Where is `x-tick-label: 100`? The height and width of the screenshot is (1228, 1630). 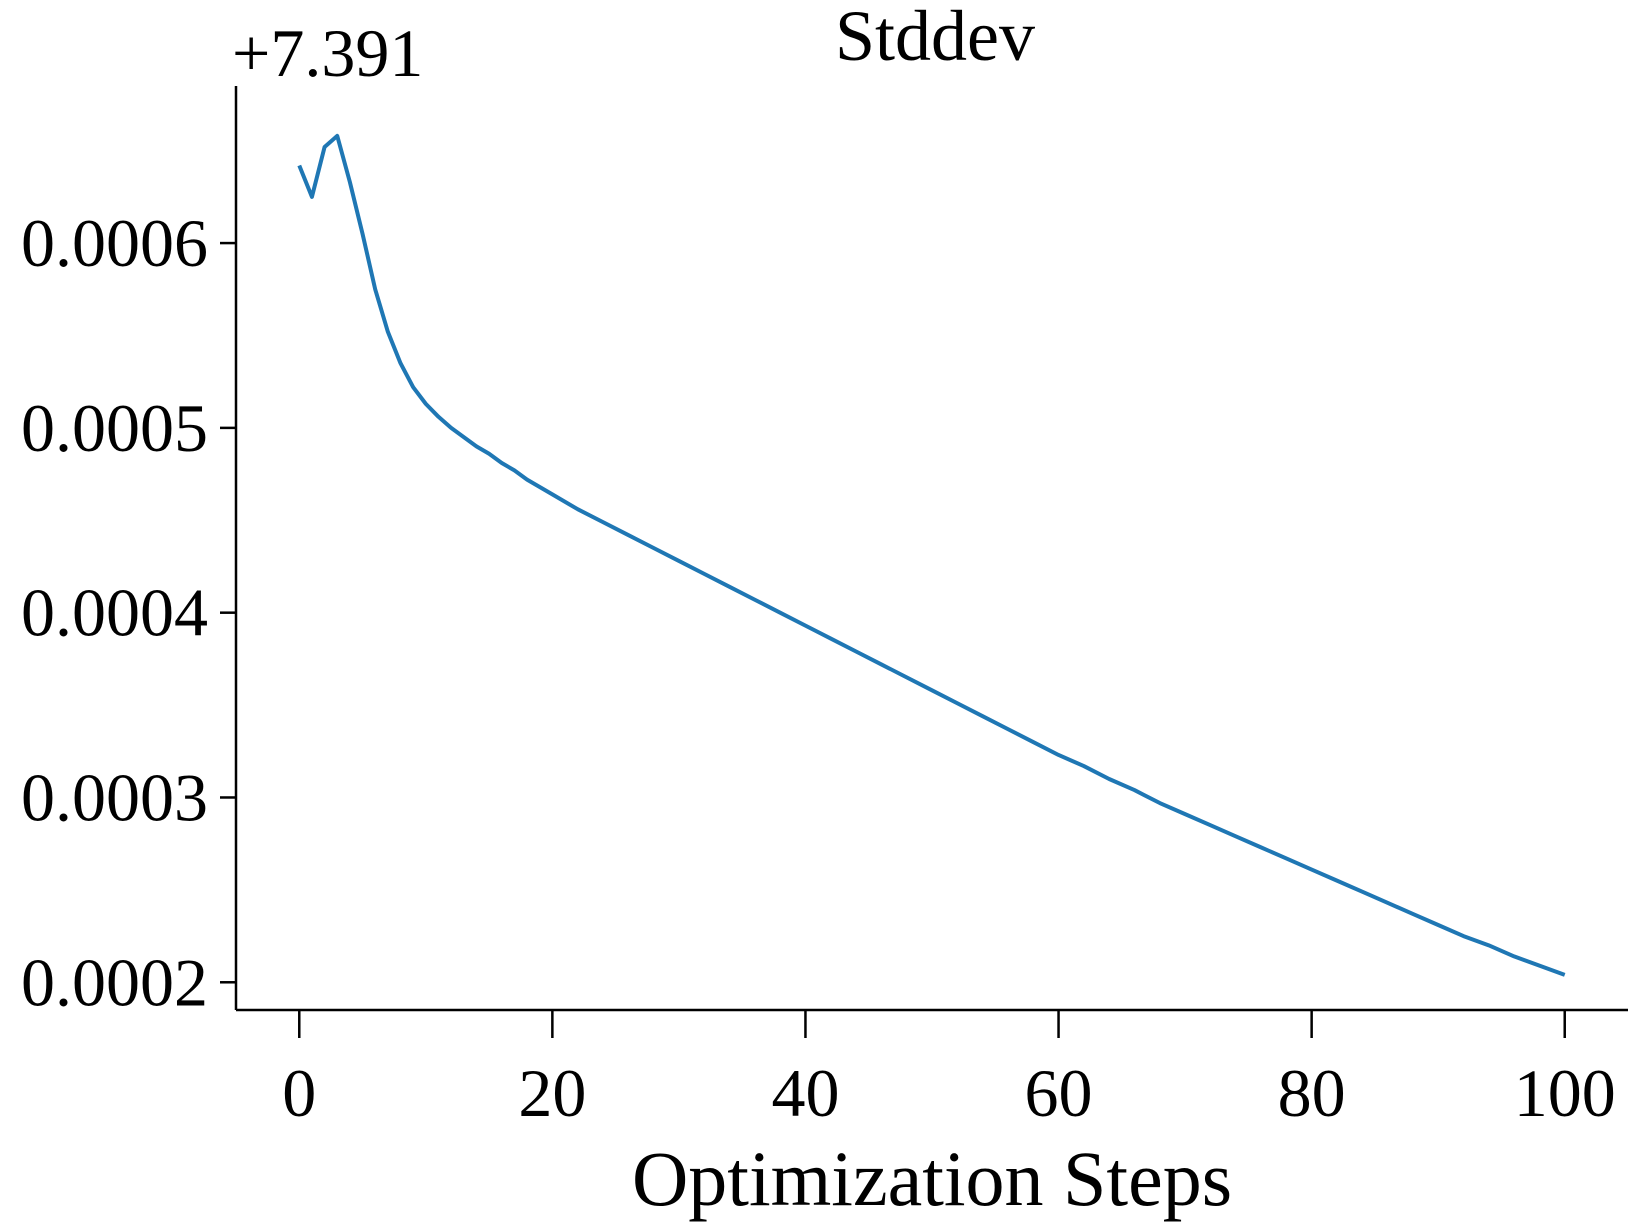
x-tick-label: 100 is located at coordinates (1565, 1093).